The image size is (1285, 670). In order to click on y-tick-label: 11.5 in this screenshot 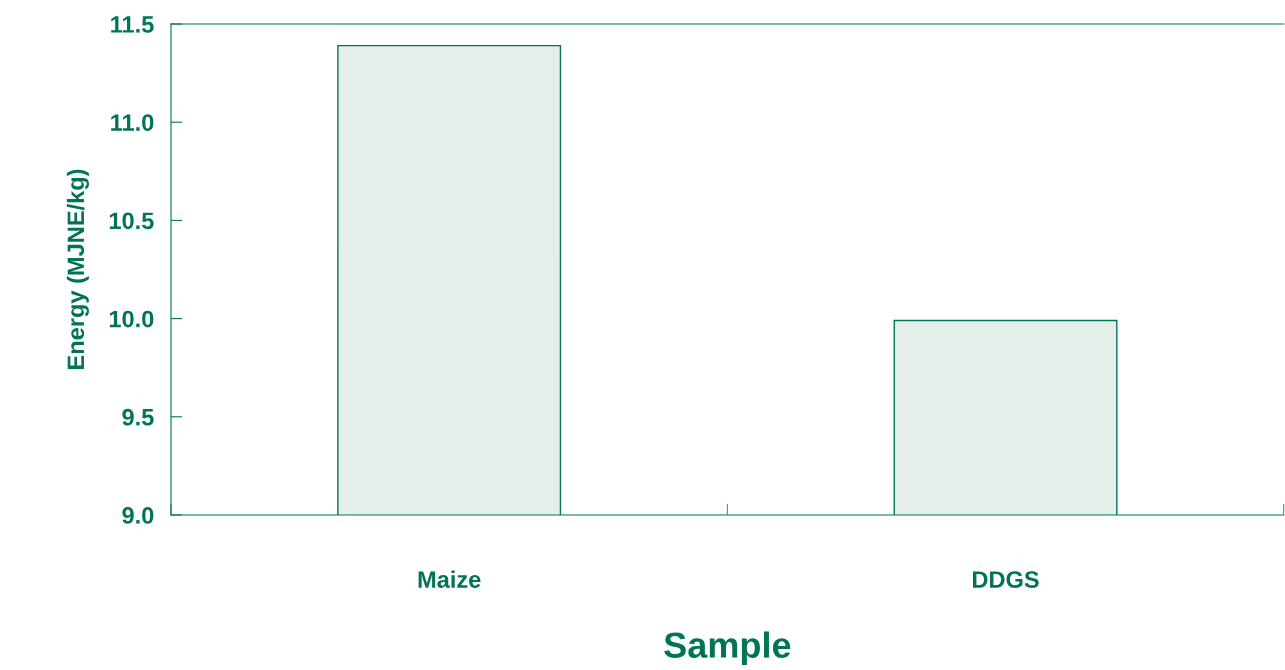, I will do `click(132, 24)`.